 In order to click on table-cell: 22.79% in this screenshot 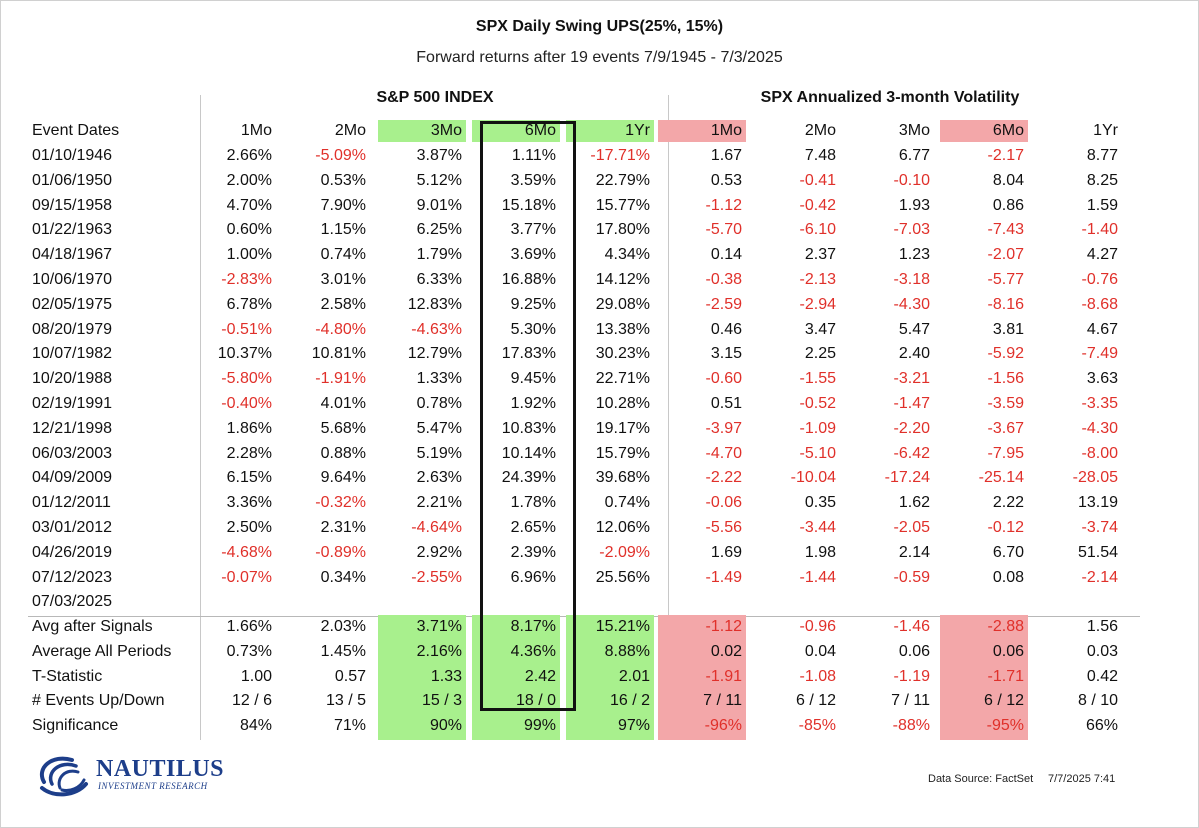, I will do `click(622, 180)`.